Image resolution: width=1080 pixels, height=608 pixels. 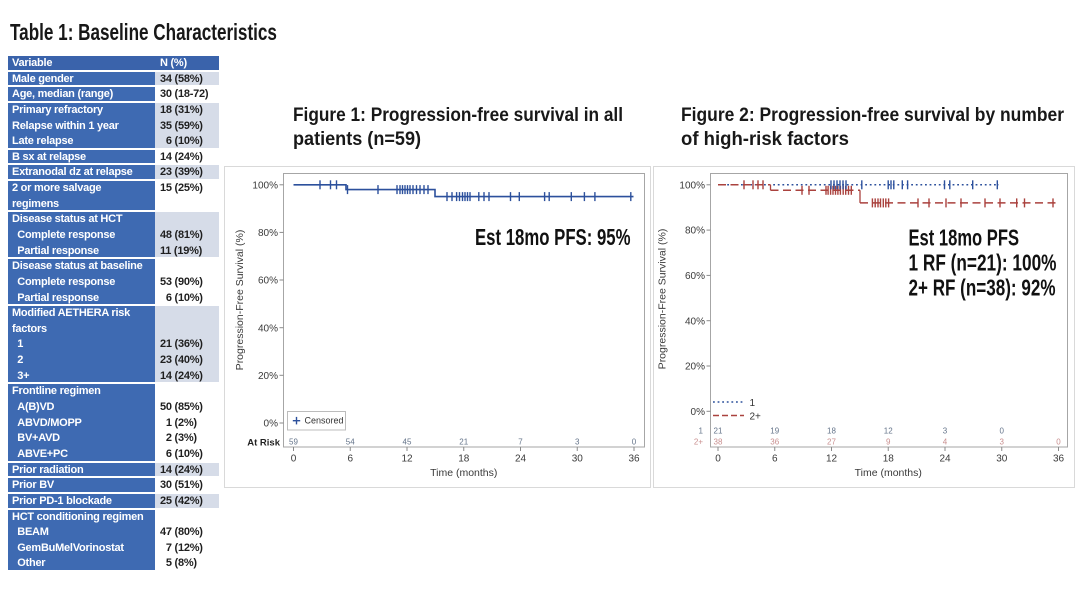 What do you see at coordinates (324, 421) in the screenshot?
I see `svg-text: Censored` at bounding box center [324, 421].